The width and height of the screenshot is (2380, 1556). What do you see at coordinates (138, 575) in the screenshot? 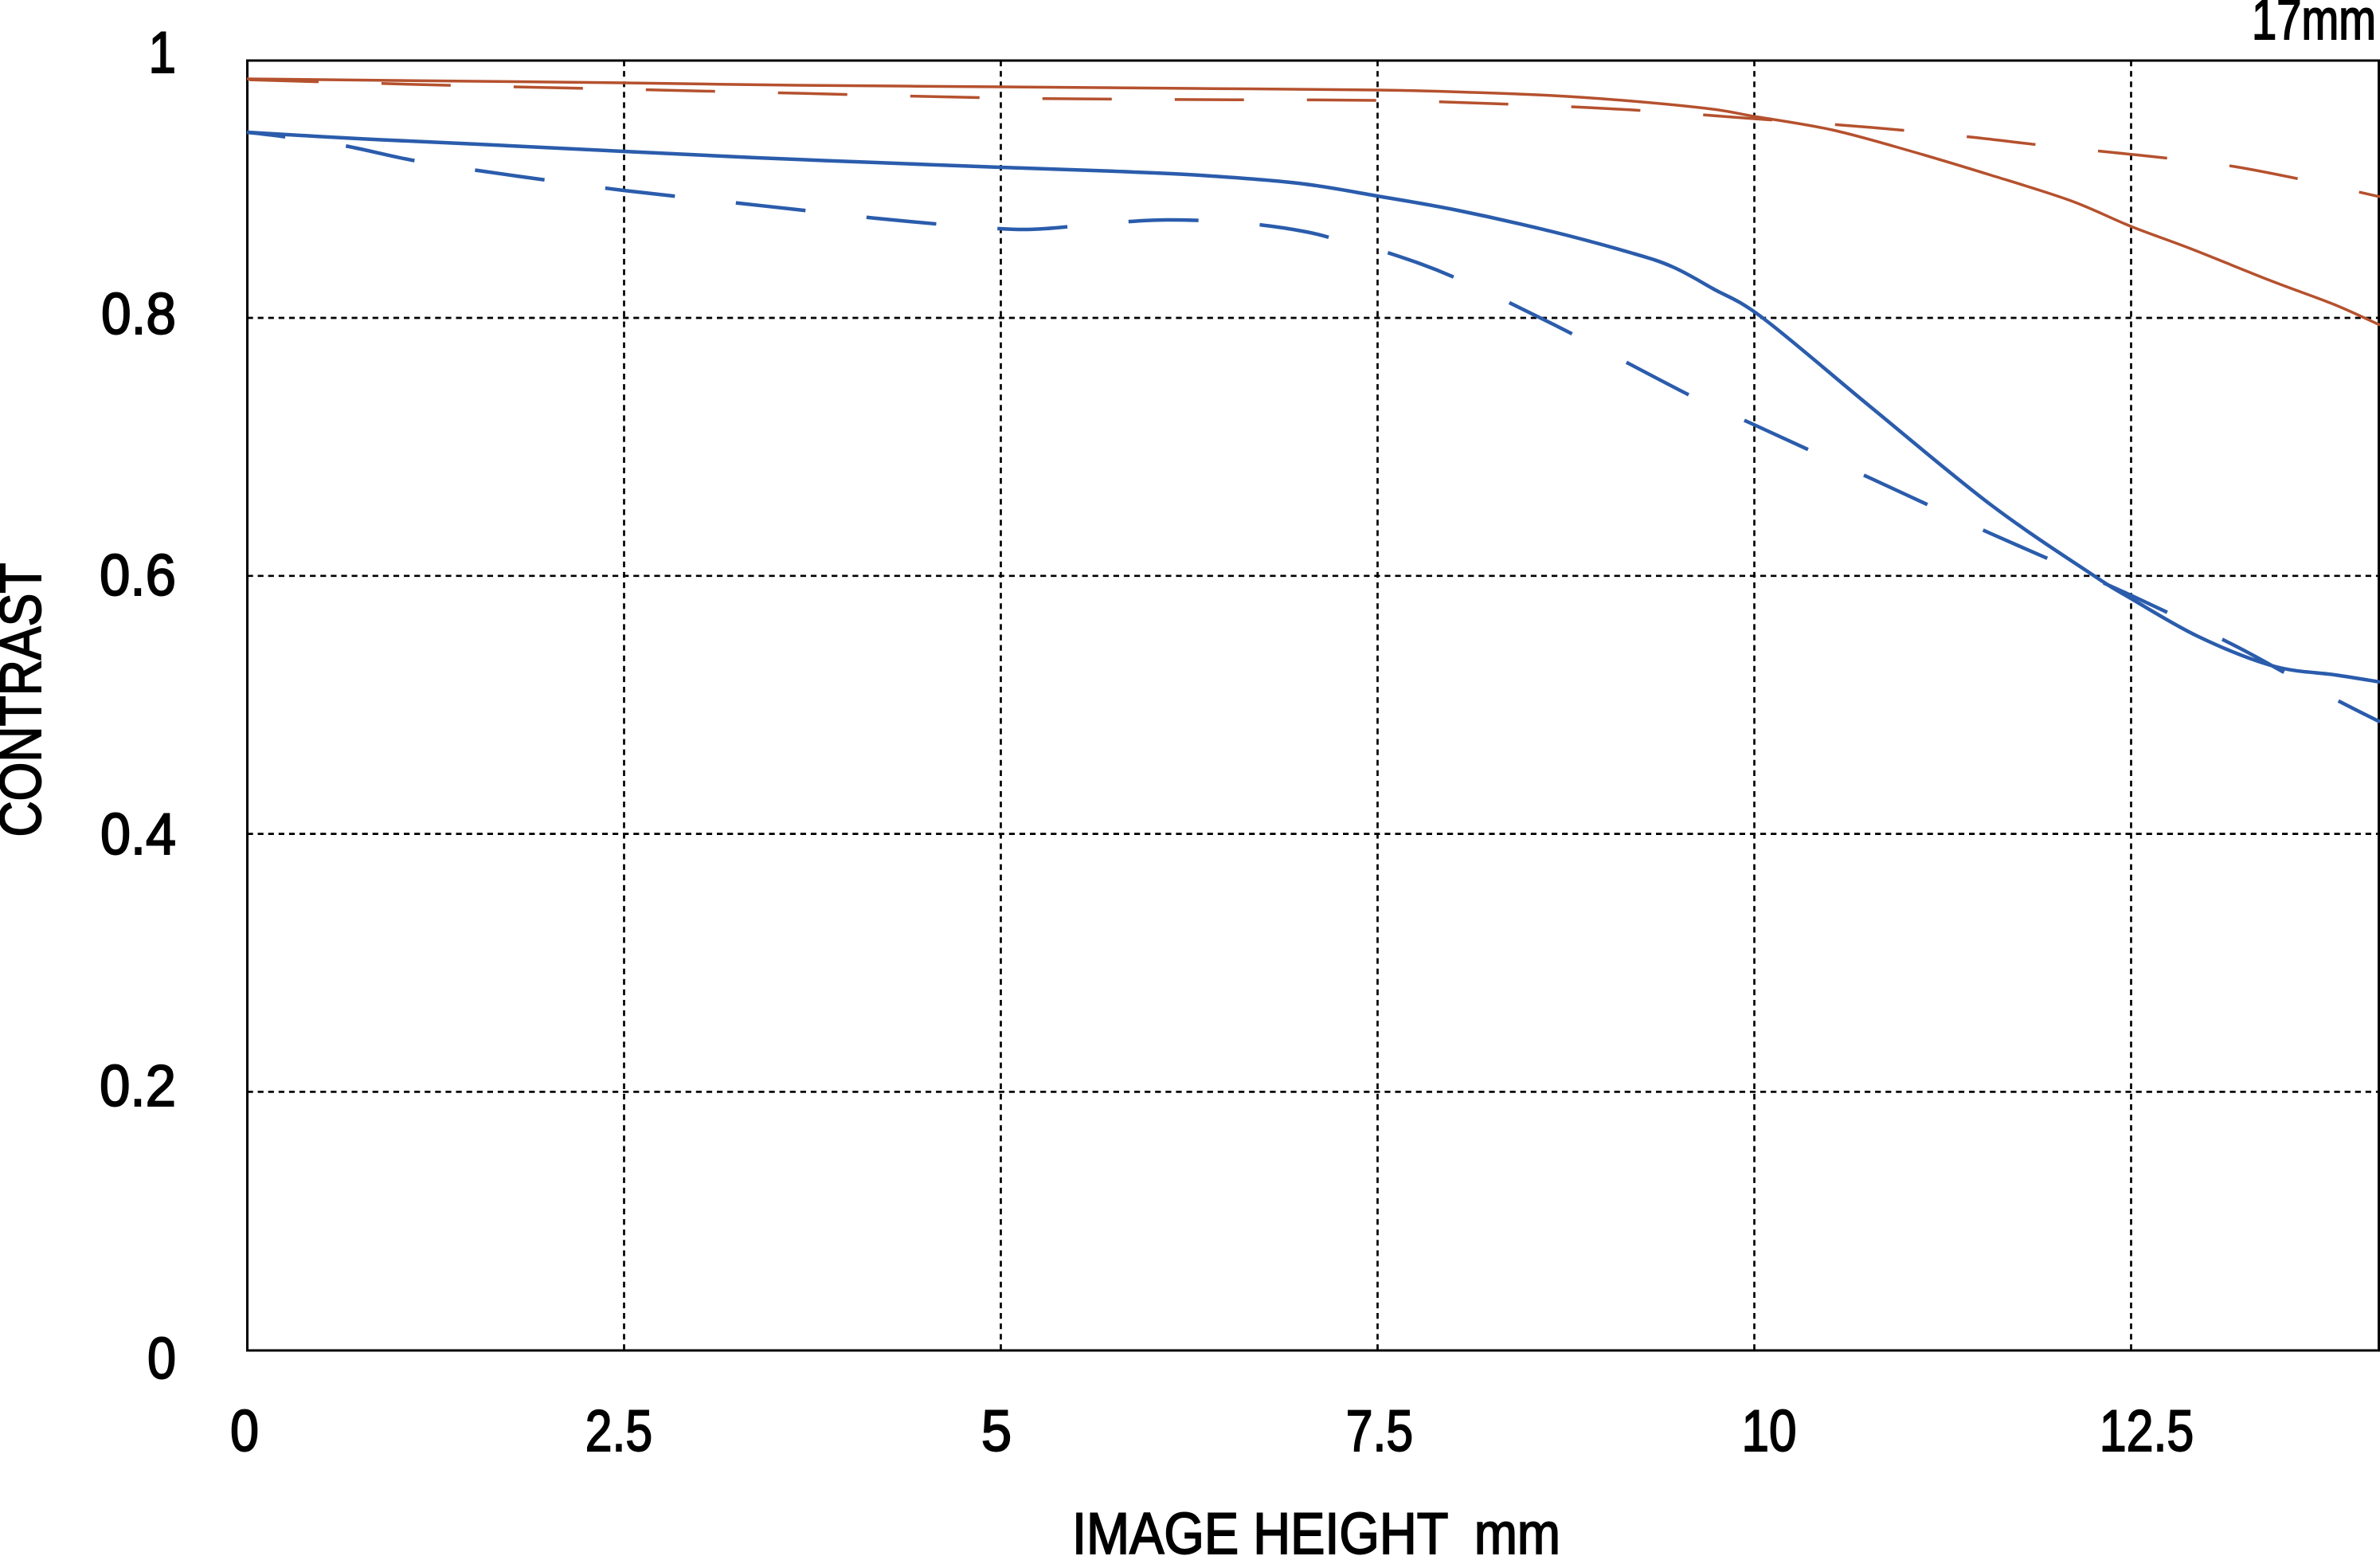
I see `svg-text: 0.6` at bounding box center [138, 575].